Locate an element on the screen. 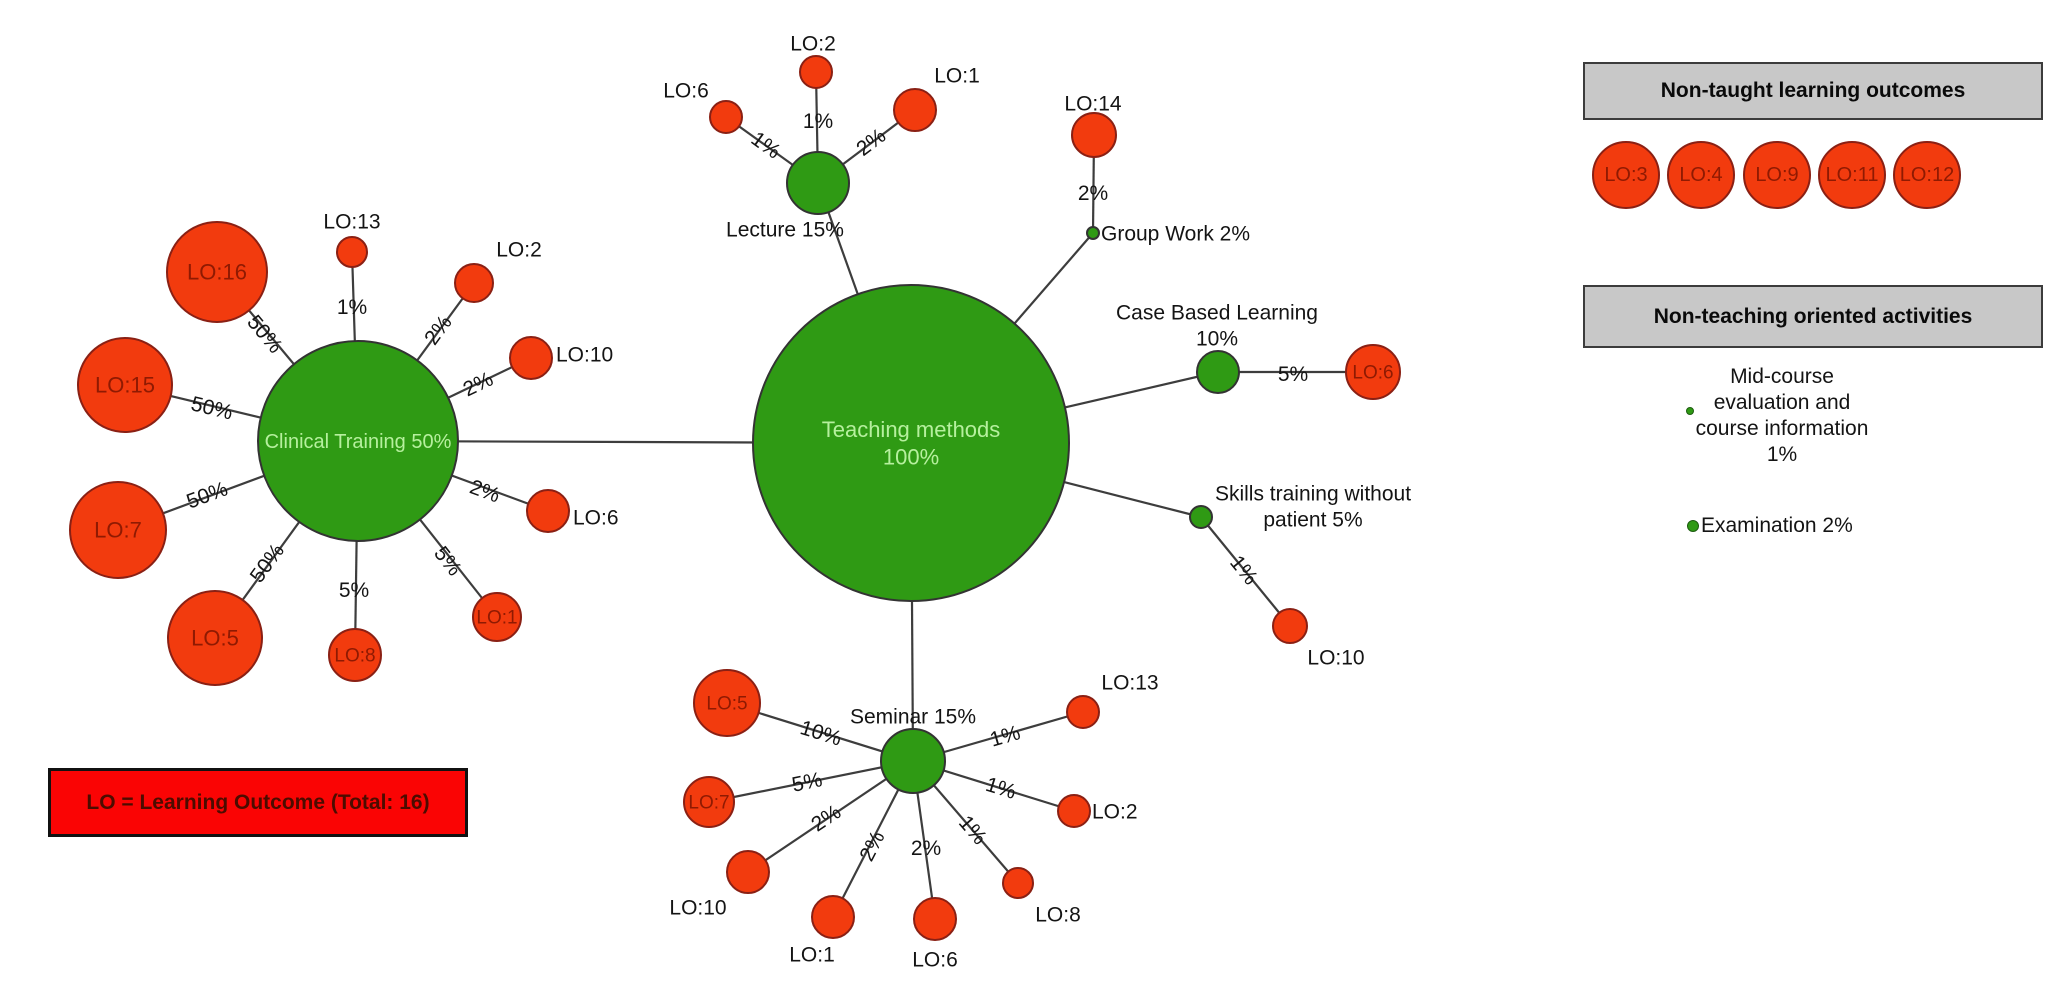  outcome-node-m5 is located at coordinates (727, 703).